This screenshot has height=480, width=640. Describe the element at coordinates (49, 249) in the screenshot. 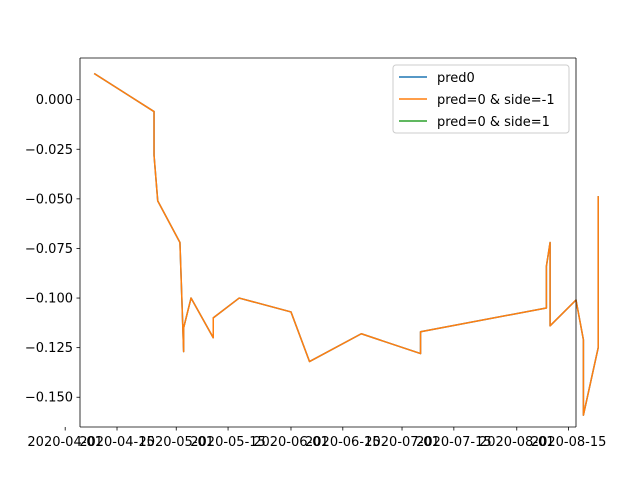

I see `y-tick-label: −0.075` at that location.